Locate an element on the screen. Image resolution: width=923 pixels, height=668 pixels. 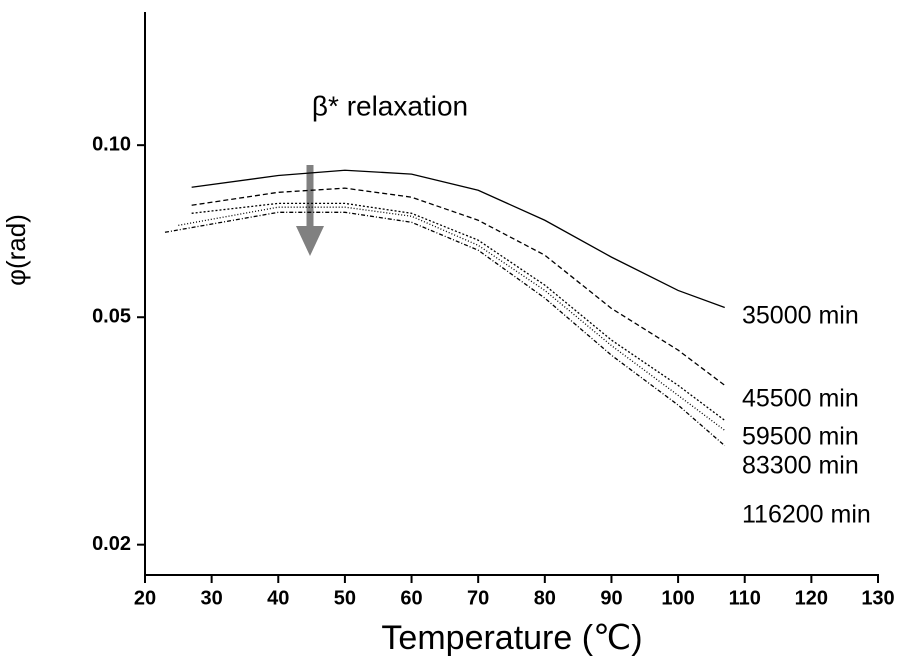
x-tick-label: 60 is located at coordinates (411, 598).